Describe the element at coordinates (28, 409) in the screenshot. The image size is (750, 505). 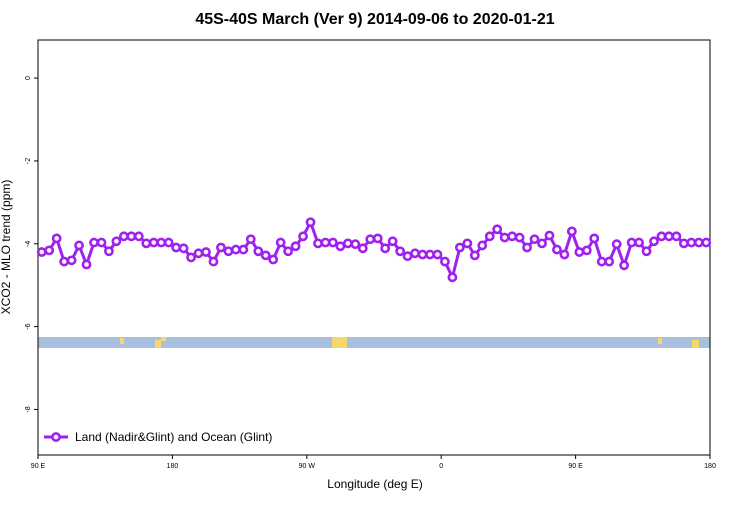
I see `y-tick-label: -8` at that location.